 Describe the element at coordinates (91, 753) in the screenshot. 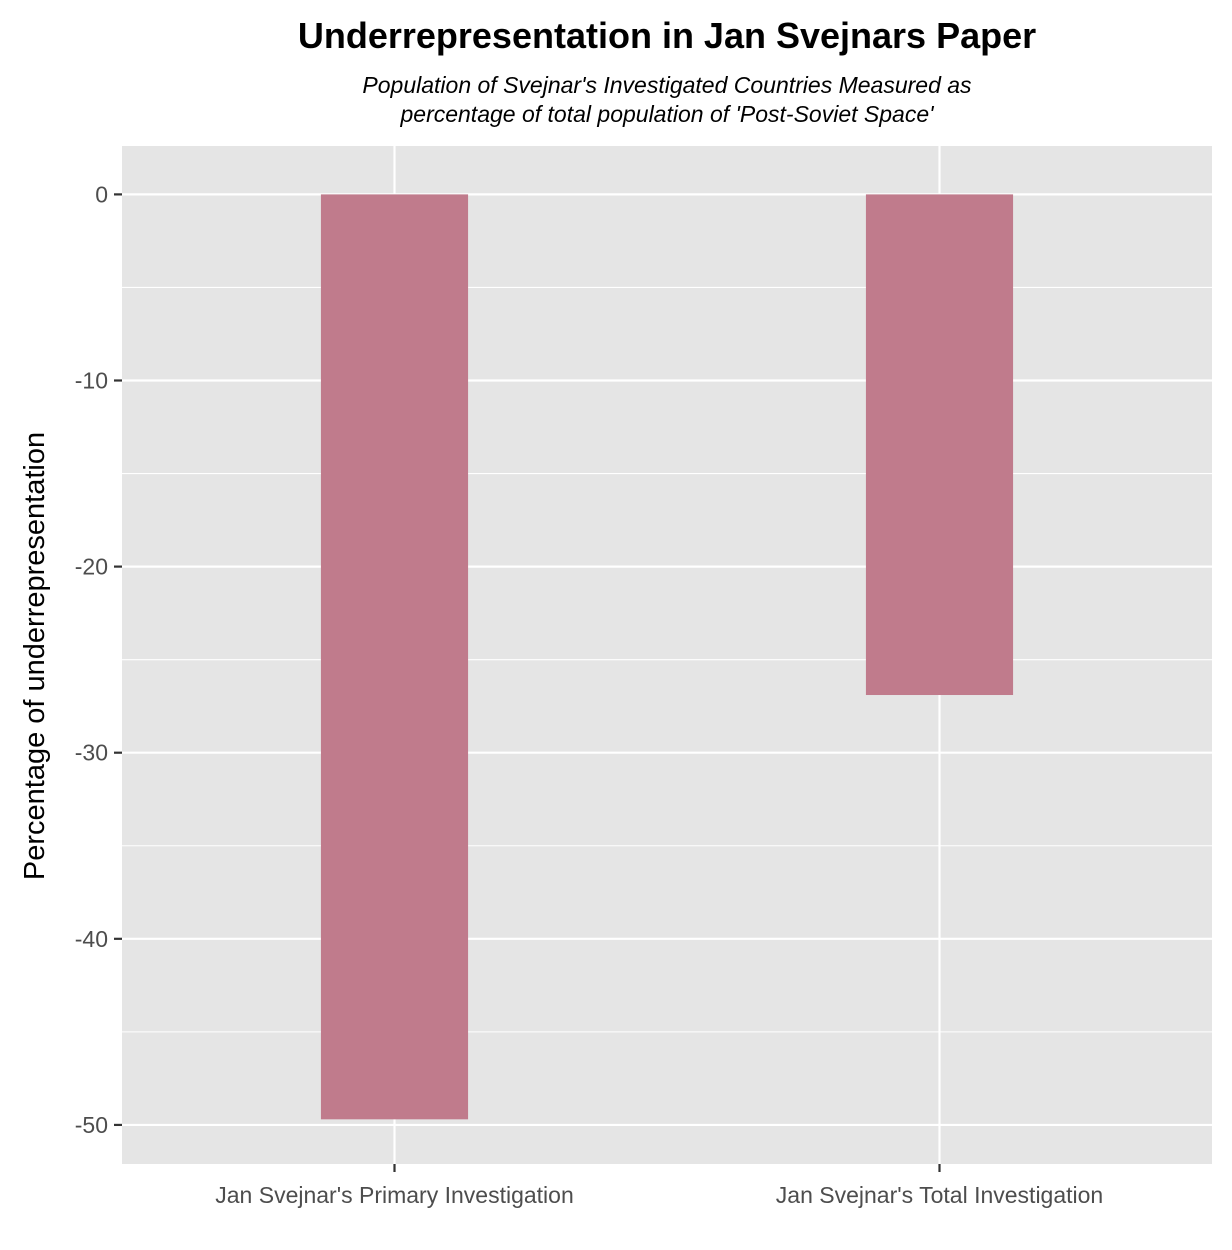

I see `y-tick-label: -30` at that location.